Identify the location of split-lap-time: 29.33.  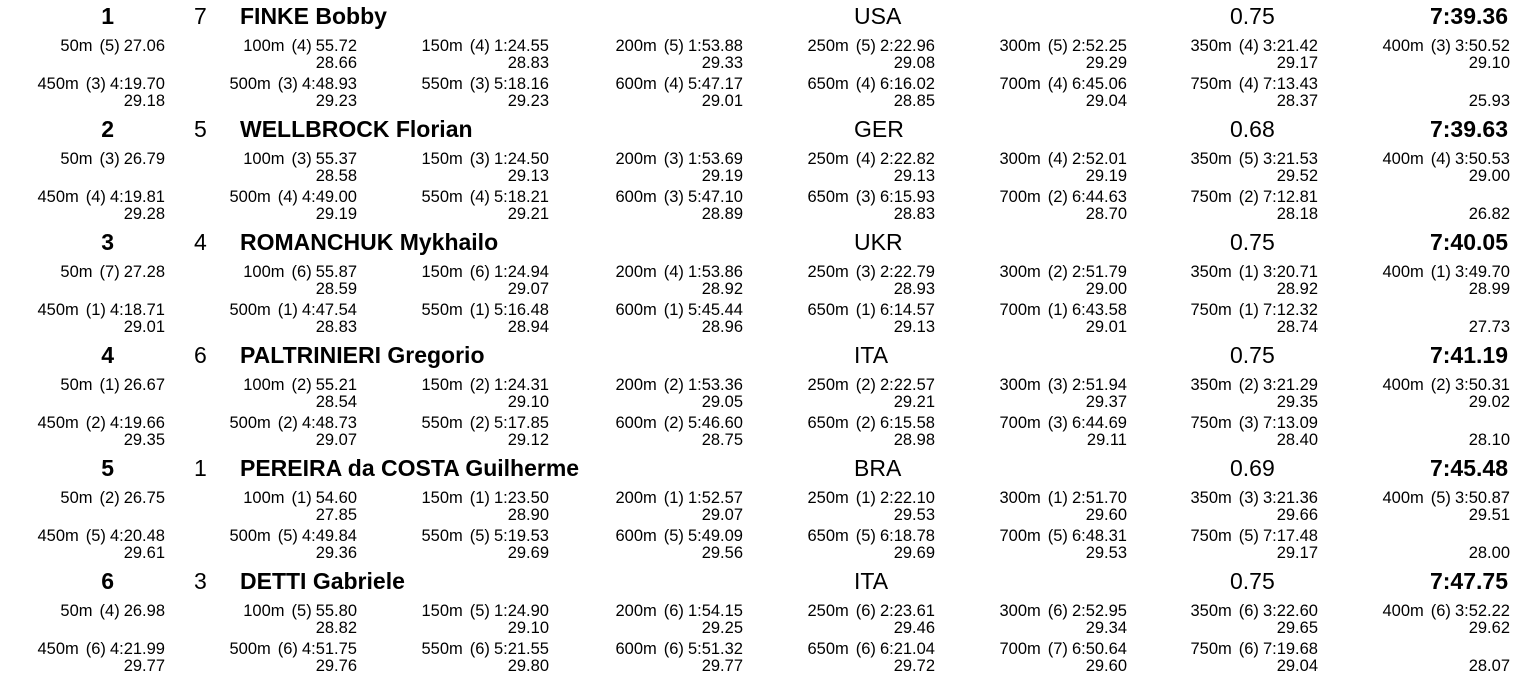
(722, 63).